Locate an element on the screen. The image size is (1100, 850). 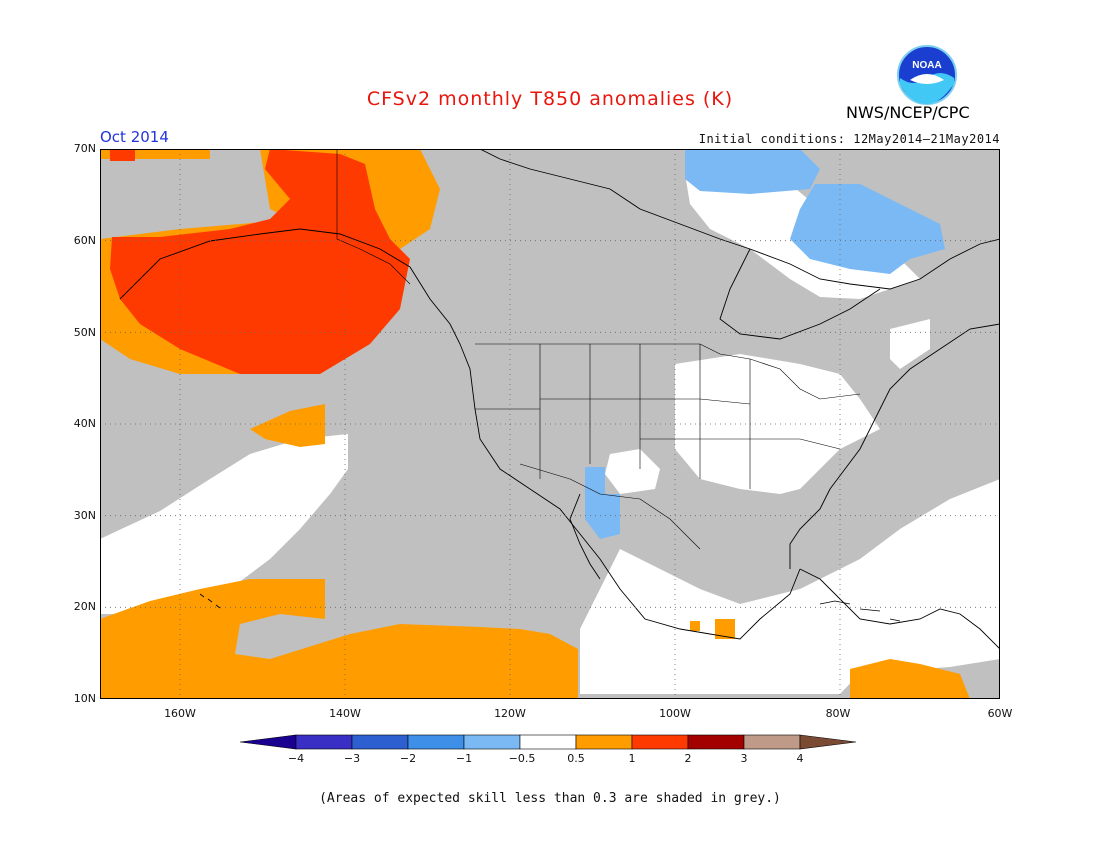
colorbar-label: −3 is located at coordinates (352, 758).